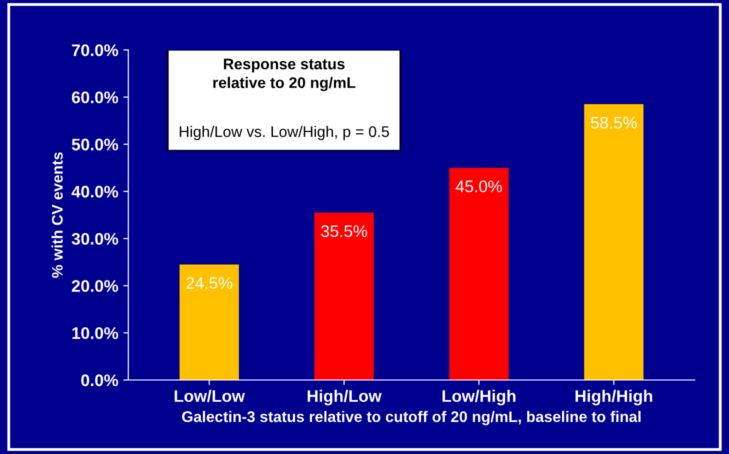 This screenshot has width=729, height=454. What do you see at coordinates (95, 50) in the screenshot?
I see `y-tick-label: 70.0%` at bounding box center [95, 50].